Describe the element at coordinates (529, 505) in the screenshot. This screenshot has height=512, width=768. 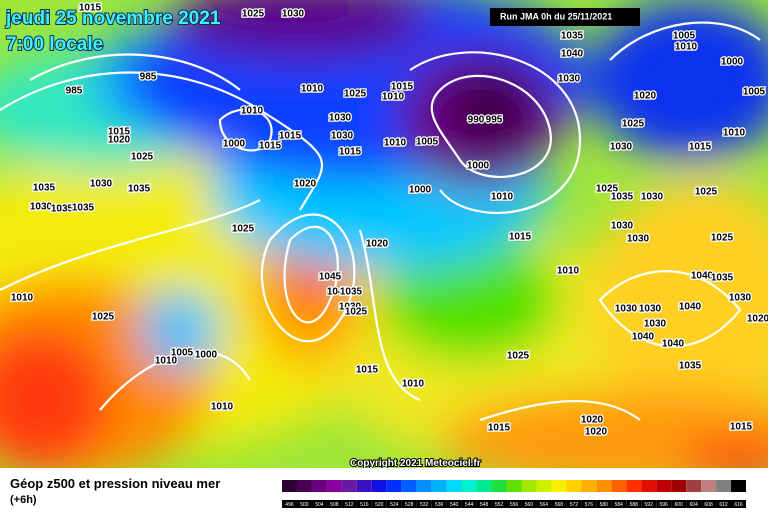
I see `colorbar-label: 560` at that location.